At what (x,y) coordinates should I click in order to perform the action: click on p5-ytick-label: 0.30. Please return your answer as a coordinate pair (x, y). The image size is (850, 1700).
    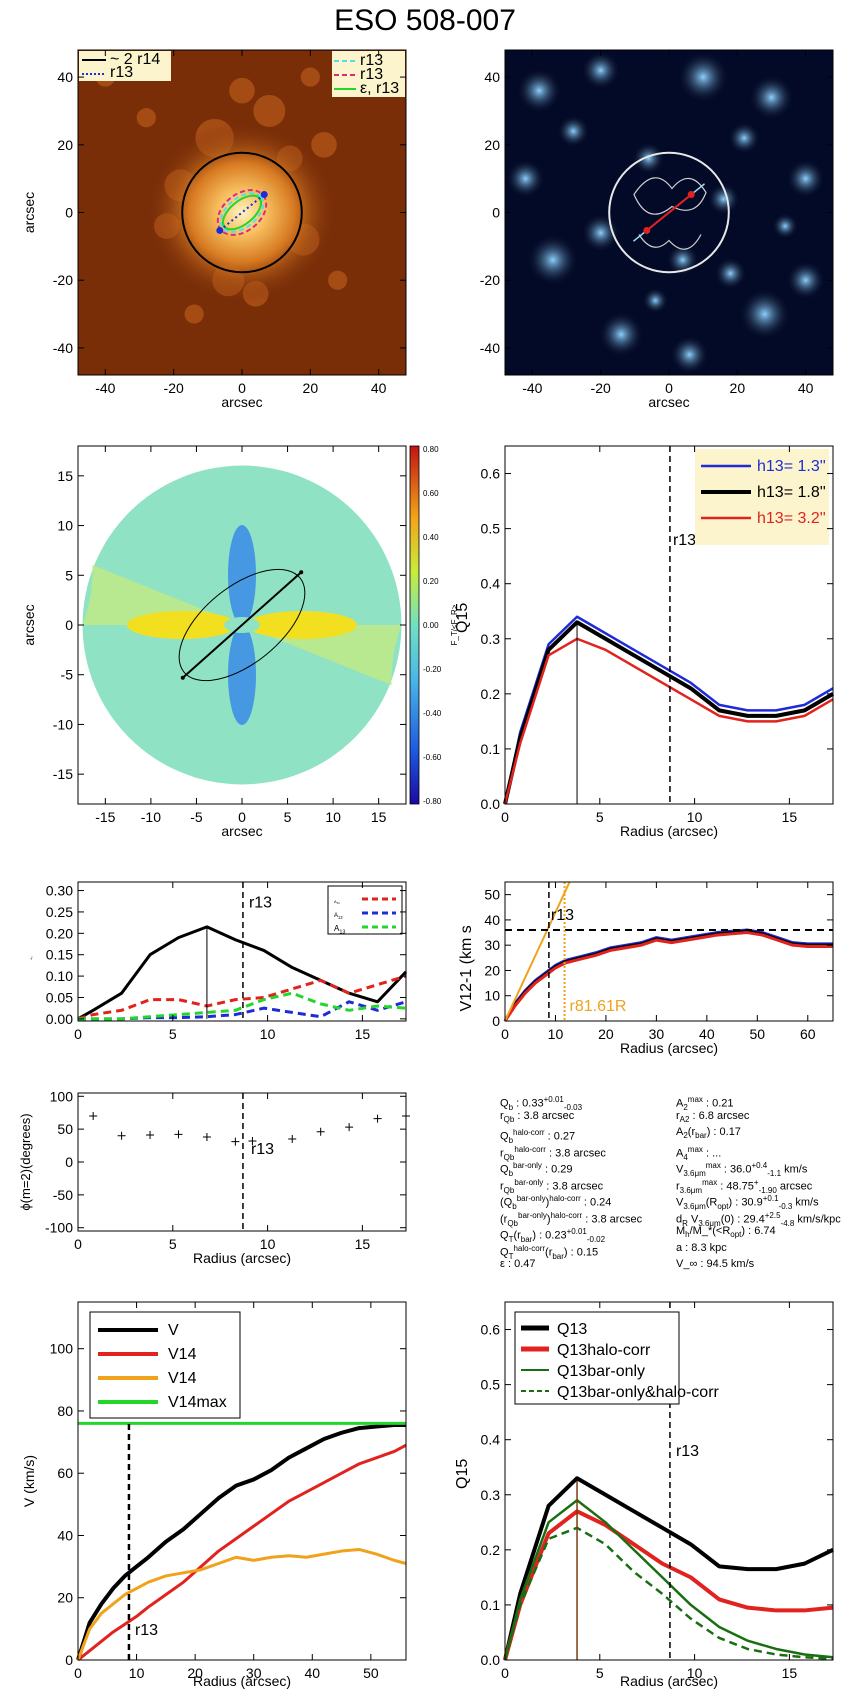
    Looking at the image, I should click on (59, 891).